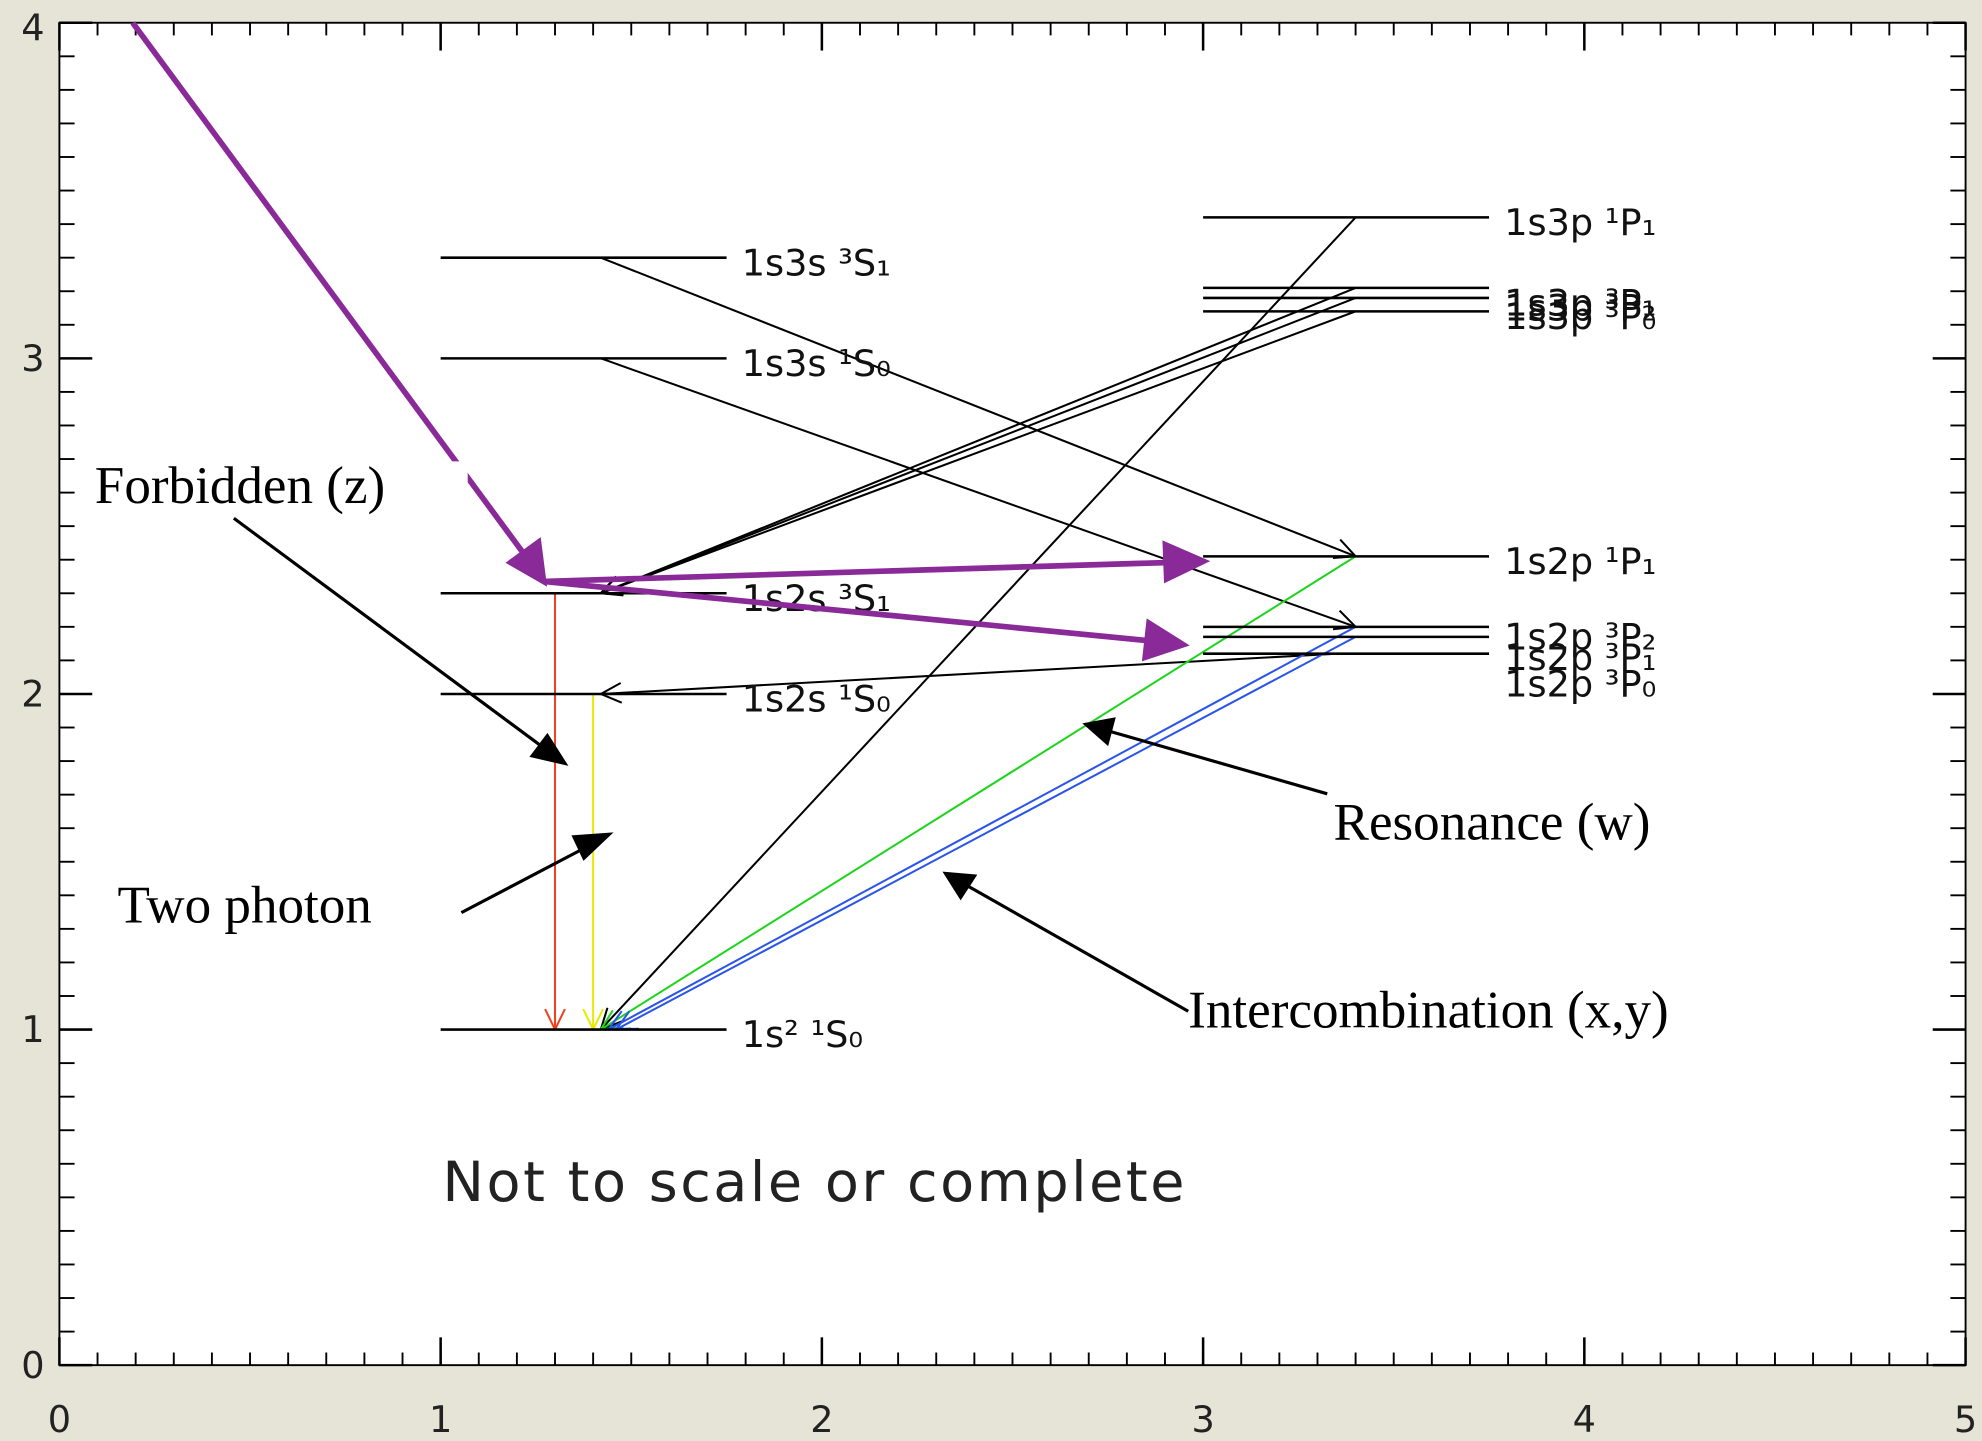 This screenshot has height=1441, width=1982. What do you see at coordinates (1428, 1011) in the screenshot?
I see `annotation: Intercombination (x,y)` at bounding box center [1428, 1011].